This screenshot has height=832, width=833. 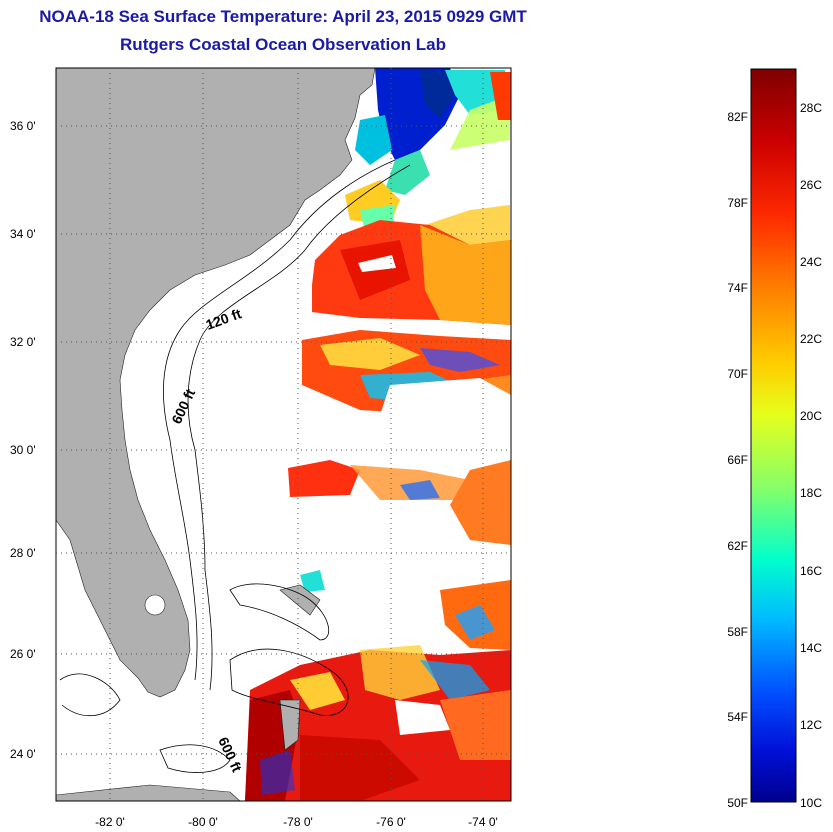 What do you see at coordinates (737, 803) in the screenshot?
I see `colorbar-f-label: 50F` at bounding box center [737, 803].